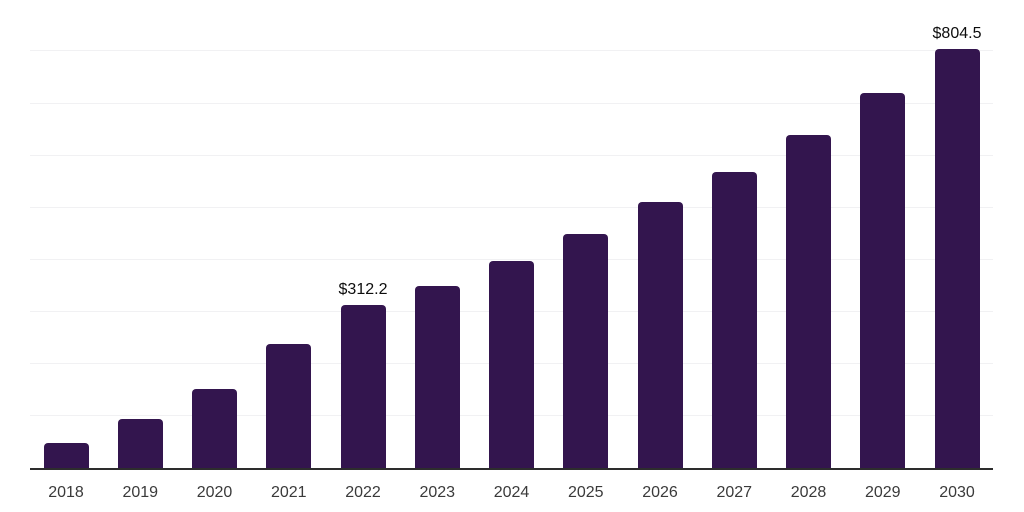  I want to click on x-tick-2027: 2027, so click(734, 492).